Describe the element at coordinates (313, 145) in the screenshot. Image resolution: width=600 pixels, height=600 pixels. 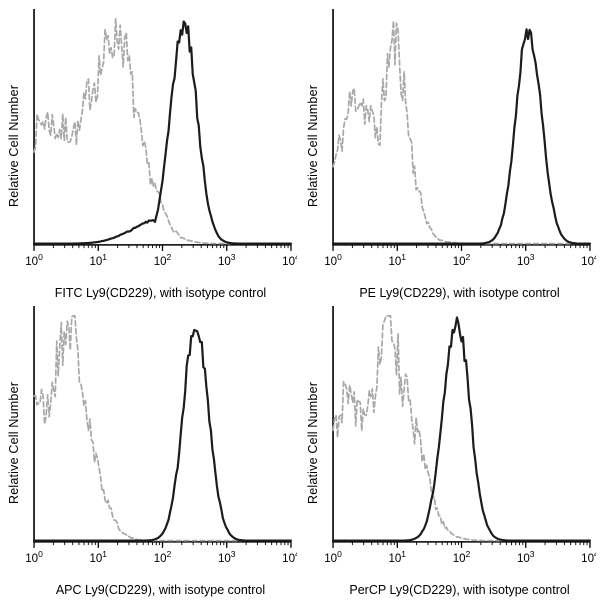
I see `y-axis-label-pe: Relative Cell Number` at that location.